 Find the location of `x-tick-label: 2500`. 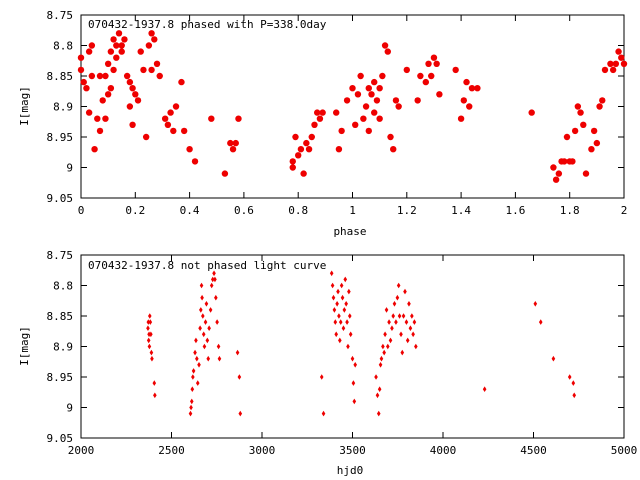

x-tick-label: 2500 is located at coordinates (171, 450).